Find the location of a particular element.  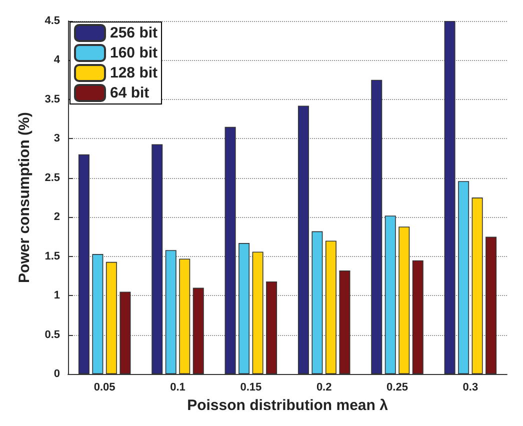

x-tick-label: 0.1 is located at coordinates (178, 388).